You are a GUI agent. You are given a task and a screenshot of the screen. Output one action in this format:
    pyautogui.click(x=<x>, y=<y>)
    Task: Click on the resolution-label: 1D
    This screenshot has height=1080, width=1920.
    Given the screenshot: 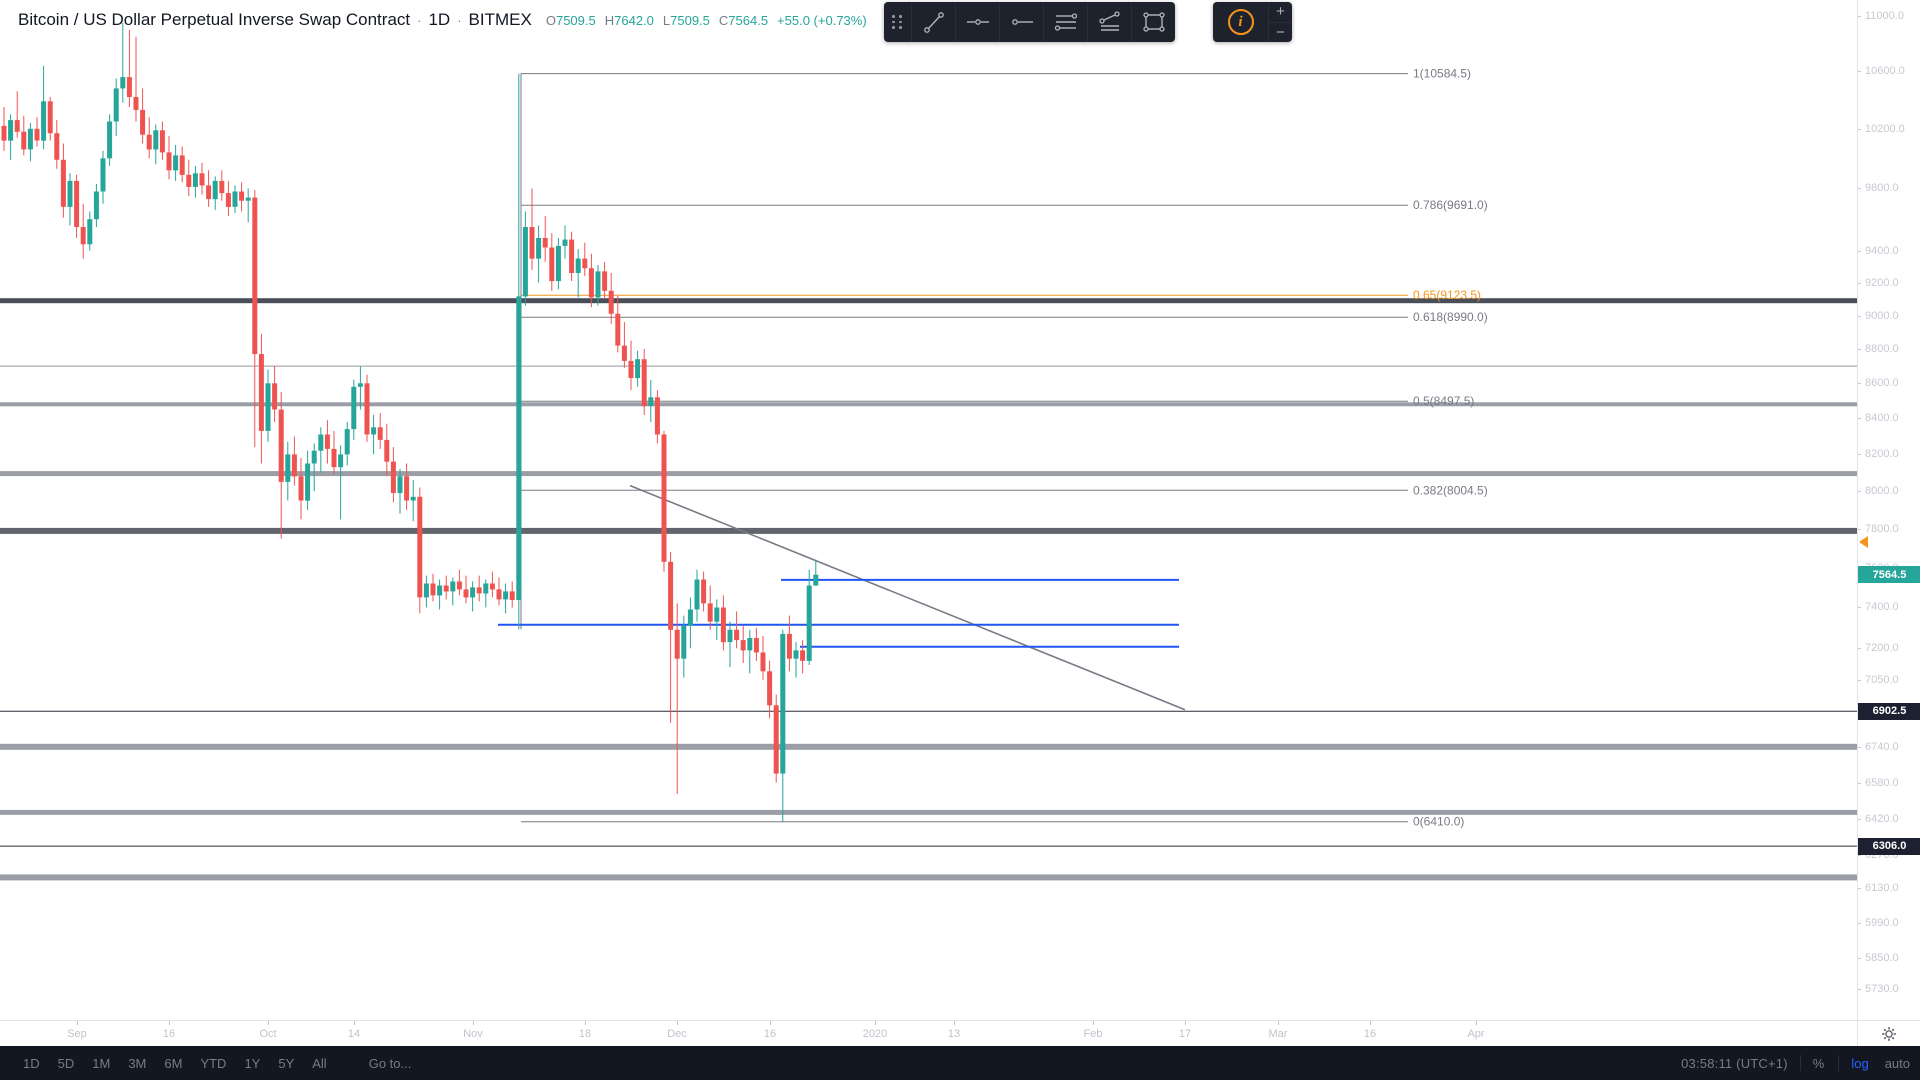 What is the action you would take?
    pyautogui.click(x=439, y=19)
    